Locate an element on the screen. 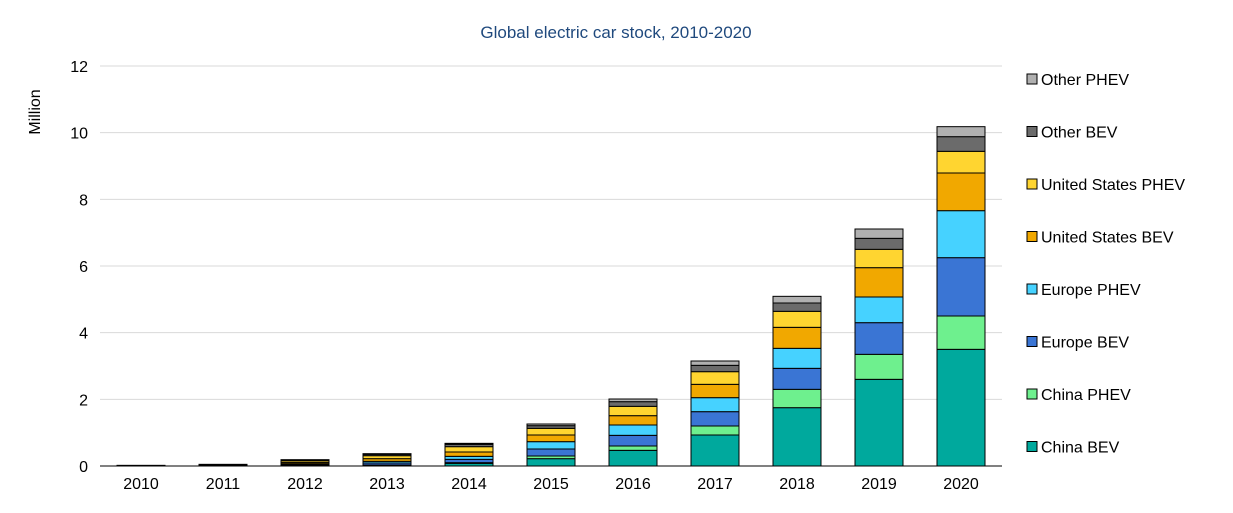 The image size is (1233, 513). legend-item: Other PHEV is located at coordinates (1077, 80).